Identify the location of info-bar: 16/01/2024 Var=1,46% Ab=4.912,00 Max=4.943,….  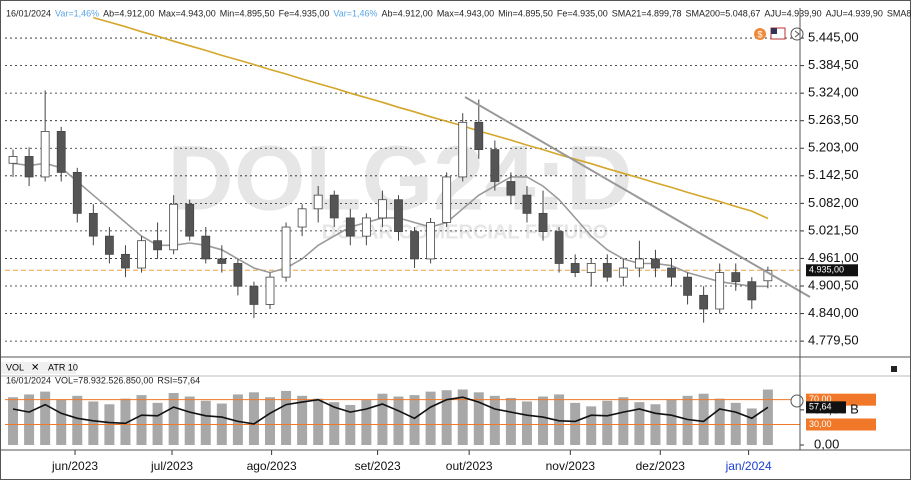
(458, 13).